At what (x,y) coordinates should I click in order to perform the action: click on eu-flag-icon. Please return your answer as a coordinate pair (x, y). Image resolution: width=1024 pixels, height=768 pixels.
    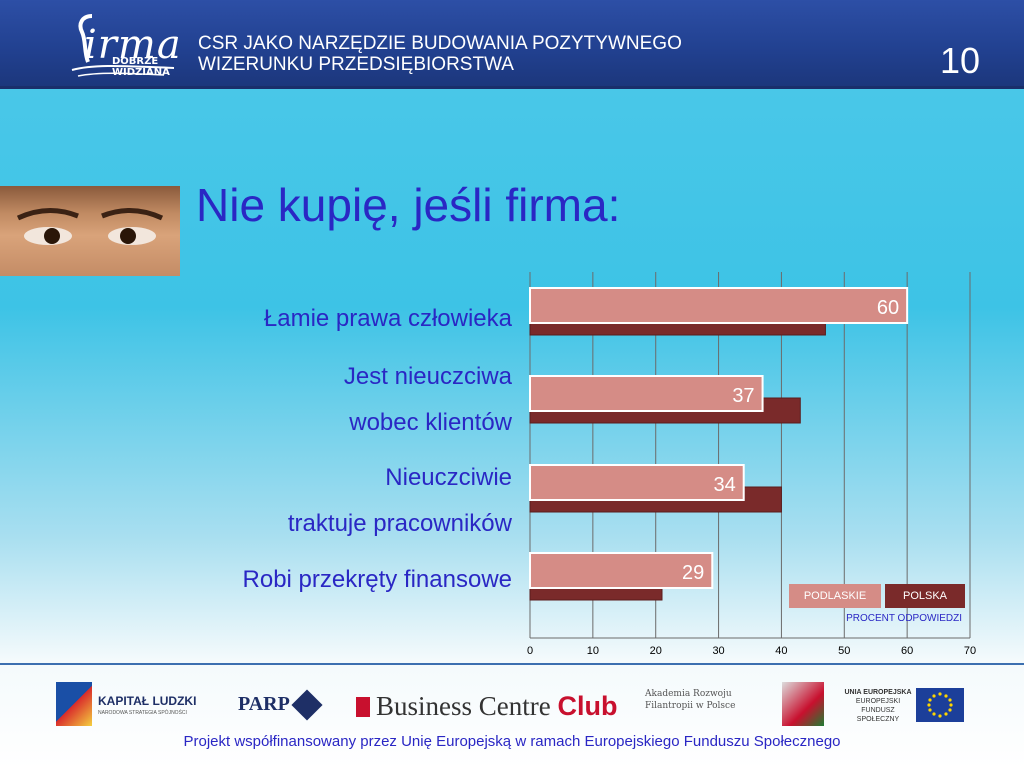
    Looking at the image, I should click on (940, 705).